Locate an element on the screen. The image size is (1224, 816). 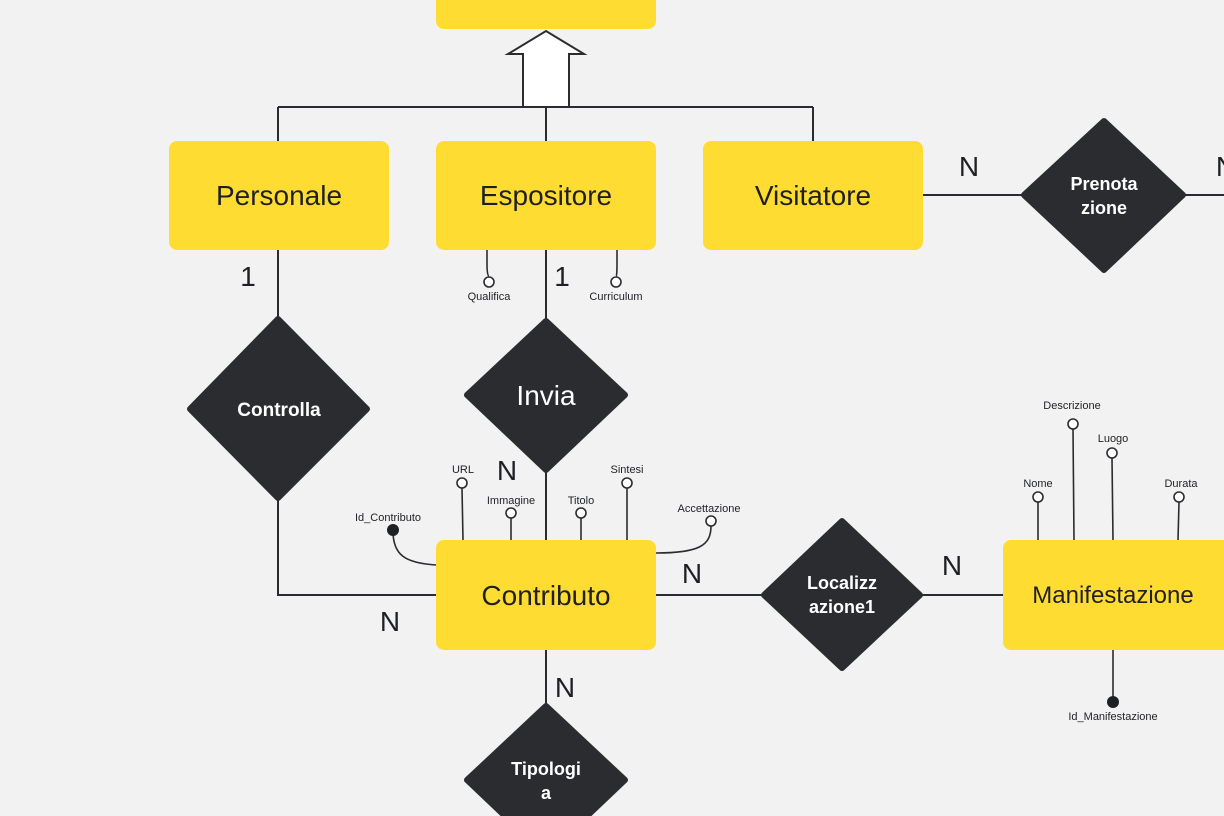
entity-manifestazione: Manifestazione is located at coordinates (1113, 595).